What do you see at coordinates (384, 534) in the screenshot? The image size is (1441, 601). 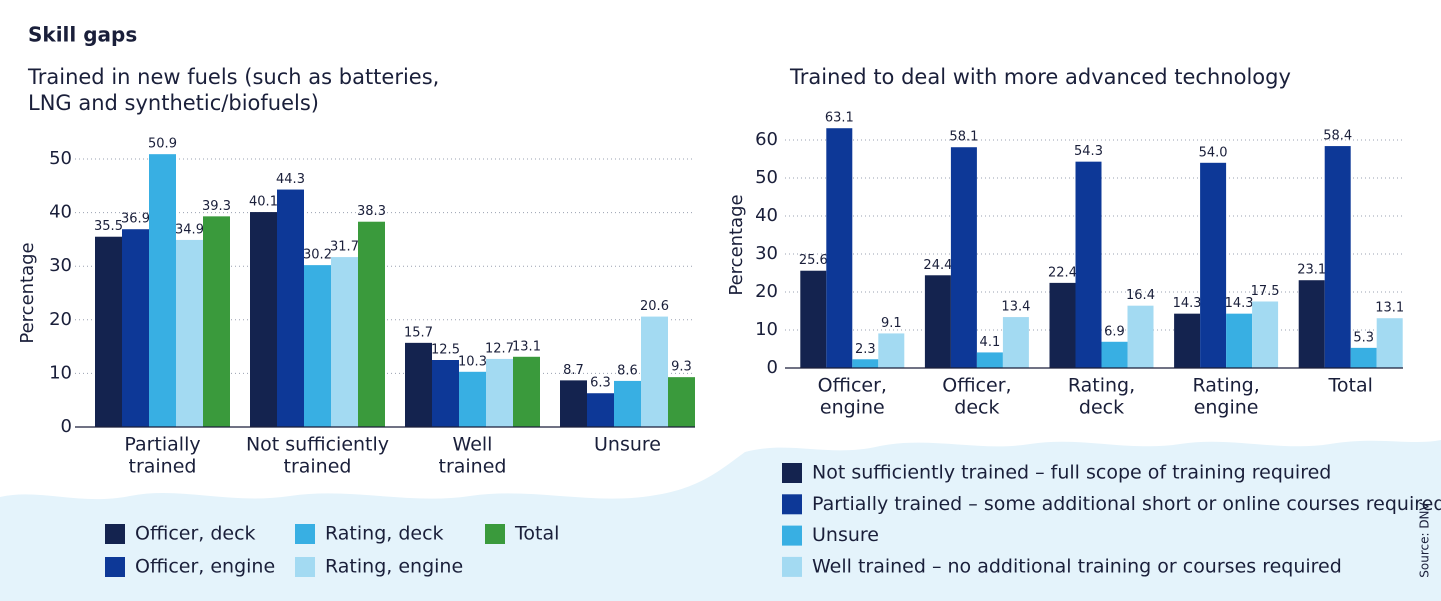 I see `legend-label: Rating, deck` at bounding box center [384, 534].